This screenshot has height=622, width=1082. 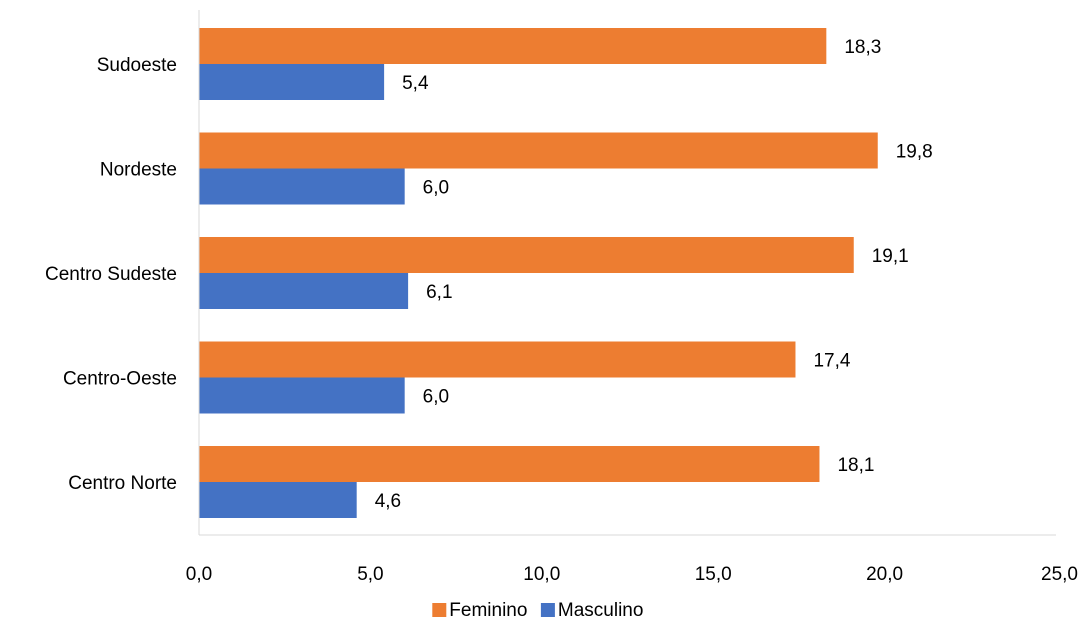 I want to click on data-label-masculino-centro-oeste: 6,0, so click(x=436, y=397).